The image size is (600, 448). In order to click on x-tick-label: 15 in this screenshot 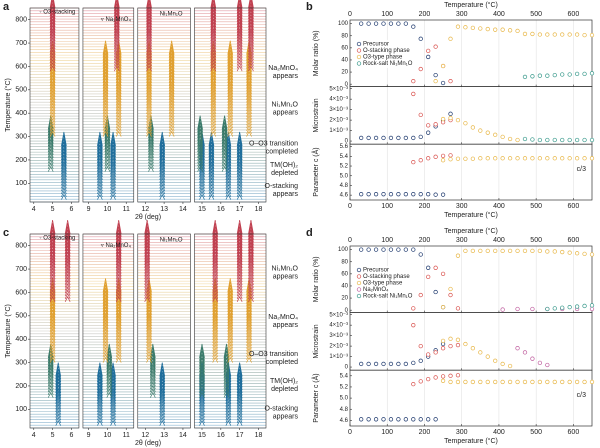, I will do `click(202, 209)`.